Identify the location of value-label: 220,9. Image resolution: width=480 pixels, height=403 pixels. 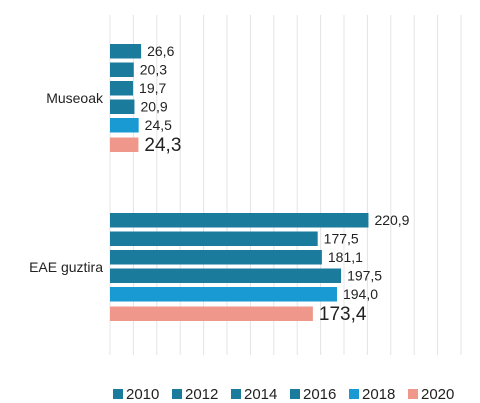
(391, 220).